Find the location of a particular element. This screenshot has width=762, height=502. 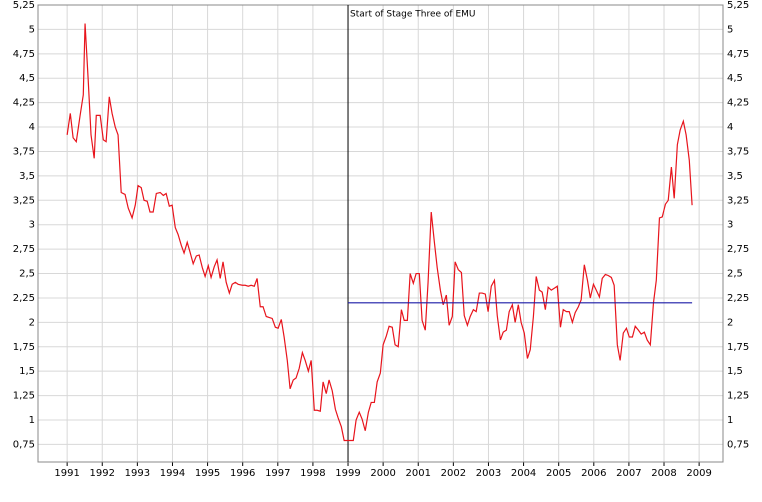

y-tick-label: 3 is located at coordinates (32, 225).